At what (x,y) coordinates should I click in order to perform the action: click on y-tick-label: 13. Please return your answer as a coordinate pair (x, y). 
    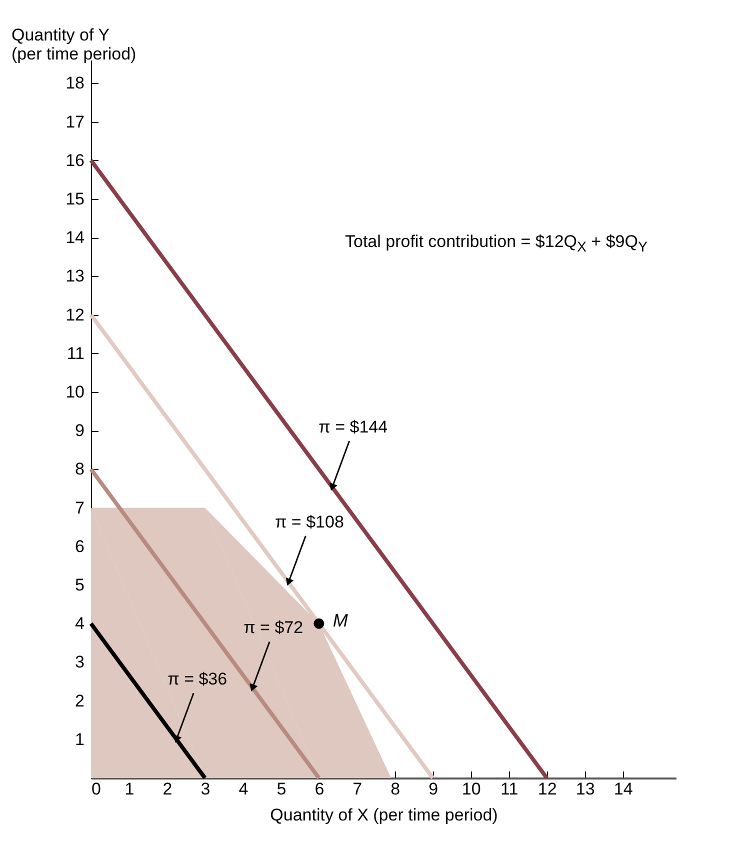
    Looking at the image, I should click on (75, 276).